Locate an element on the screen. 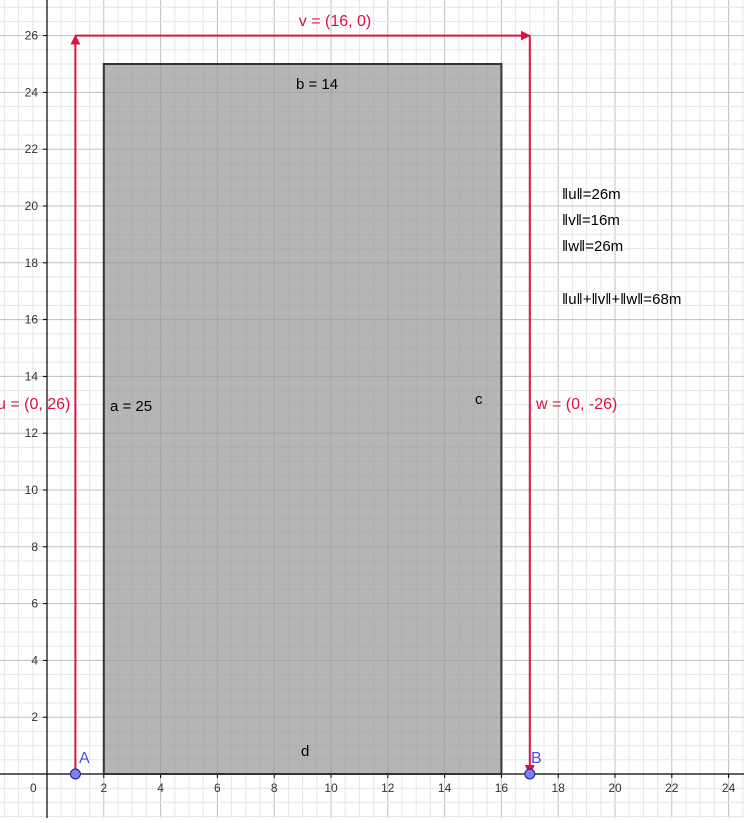  segment-a-label: a = 25 is located at coordinates (131, 406).